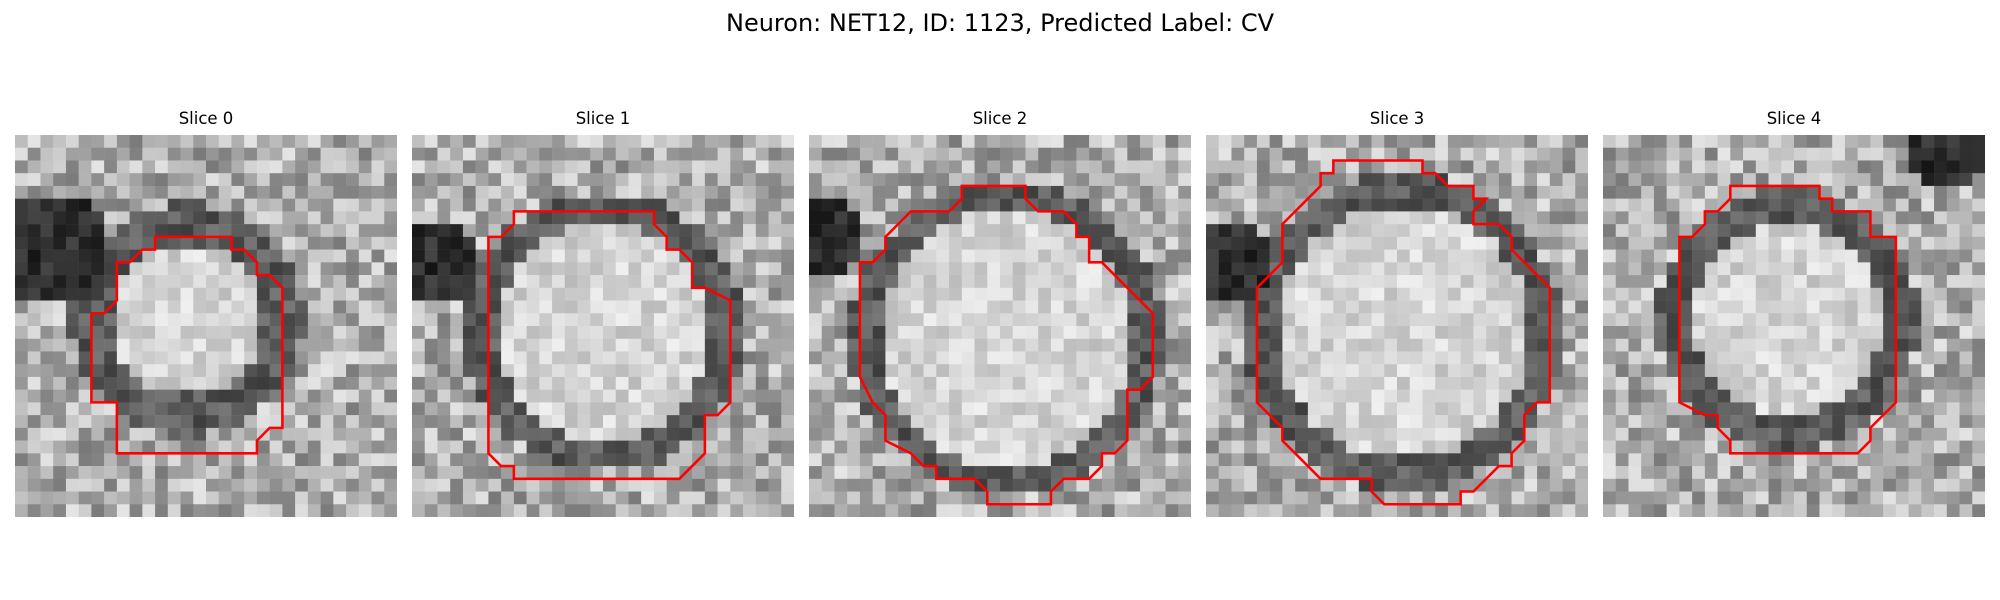 The image size is (2000, 600). I want to click on slice-title: Slice 3, so click(1397, 118).